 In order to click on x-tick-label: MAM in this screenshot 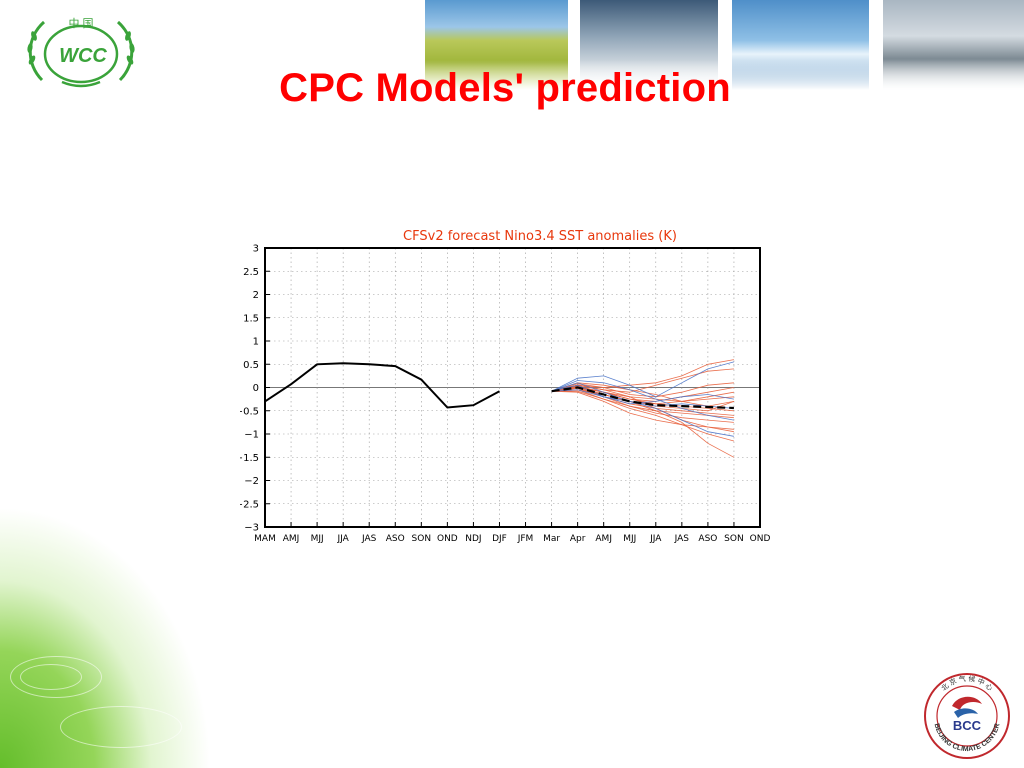, I will do `click(265, 539)`.